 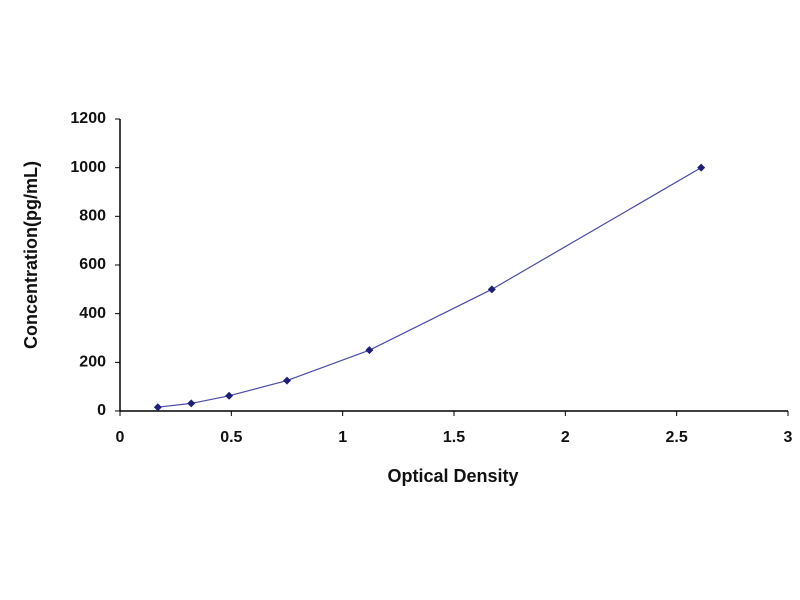 I want to click on y-tick-label: 600, so click(x=92, y=264).